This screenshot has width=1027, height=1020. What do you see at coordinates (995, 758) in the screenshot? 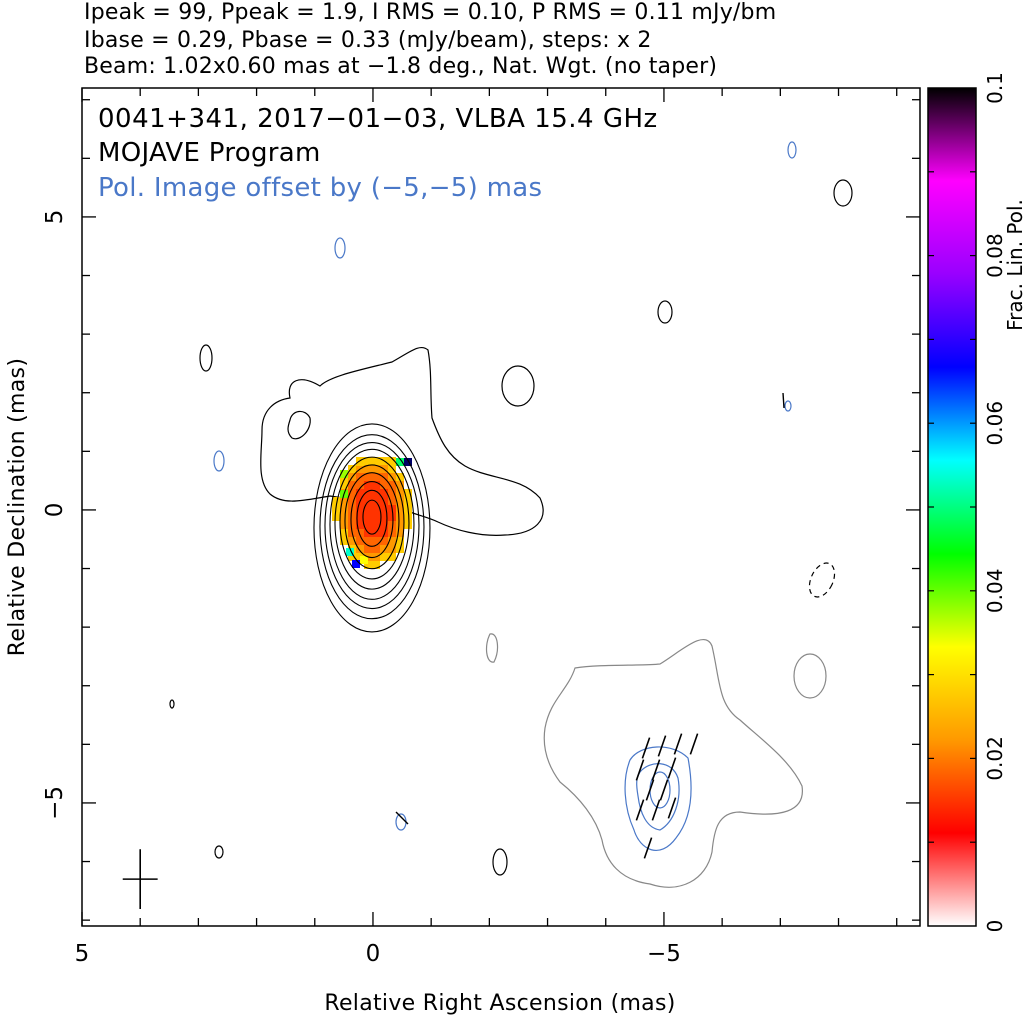
I see `colorbar-tick-label: 0.02` at bounding box center [995, 758].